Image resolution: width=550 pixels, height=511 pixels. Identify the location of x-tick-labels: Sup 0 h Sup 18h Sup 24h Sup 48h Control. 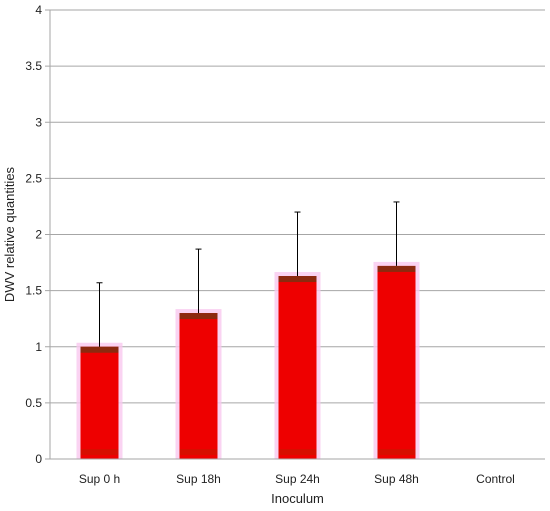
(297, 479).